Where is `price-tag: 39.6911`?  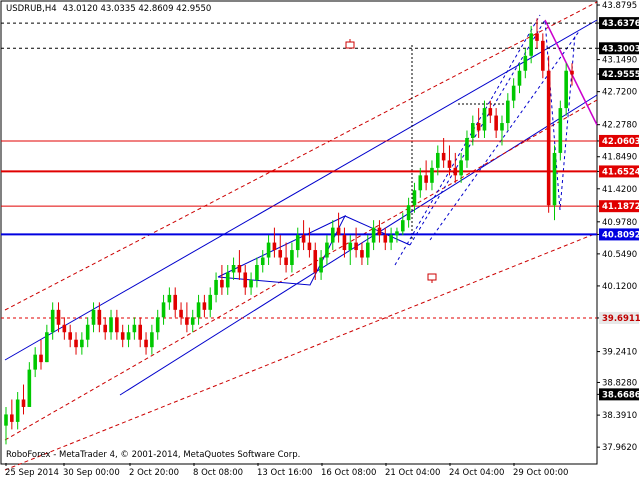
price-tag: 39.6911 is located at coordinates (619, 317).